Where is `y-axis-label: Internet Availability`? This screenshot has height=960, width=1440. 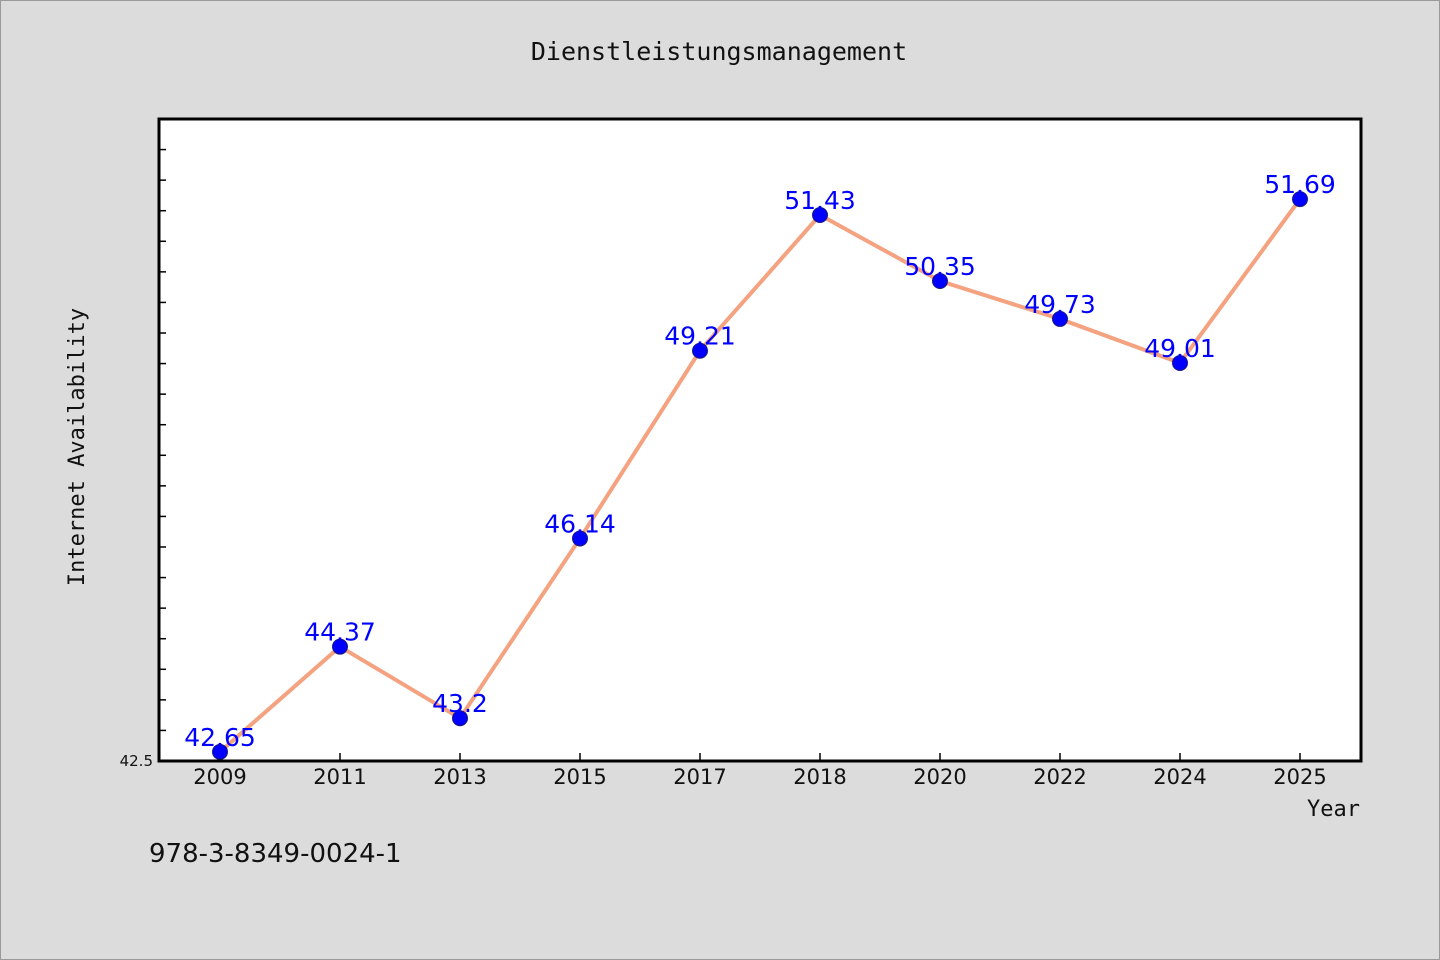 y-axis-label: Internet Availability is located at coordinates (77, 447).